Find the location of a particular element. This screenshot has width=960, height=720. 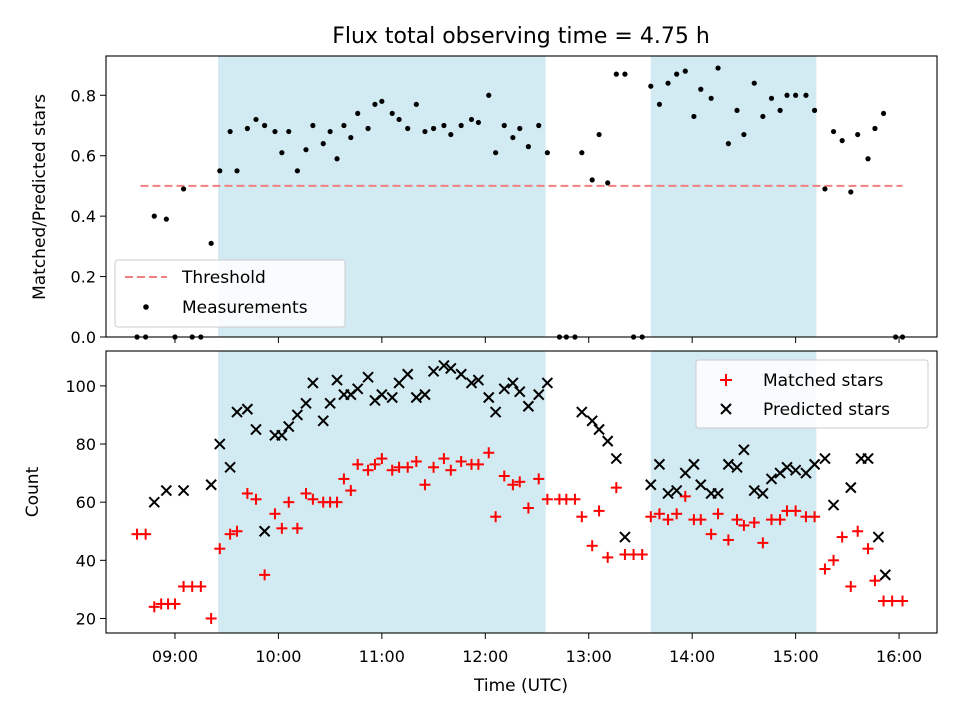

bottom-x-tick-label: 12:00 is located at coordinates (485, 656).